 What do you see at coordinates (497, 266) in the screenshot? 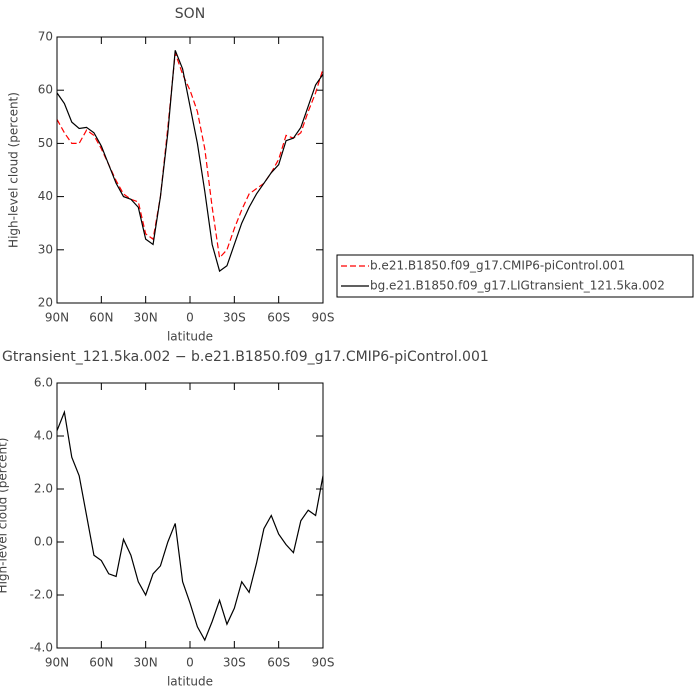
I see `legend-label: b.e21.B1850.f09_g17.CMIP6-piControl.001` at bounding box center [497, 266].